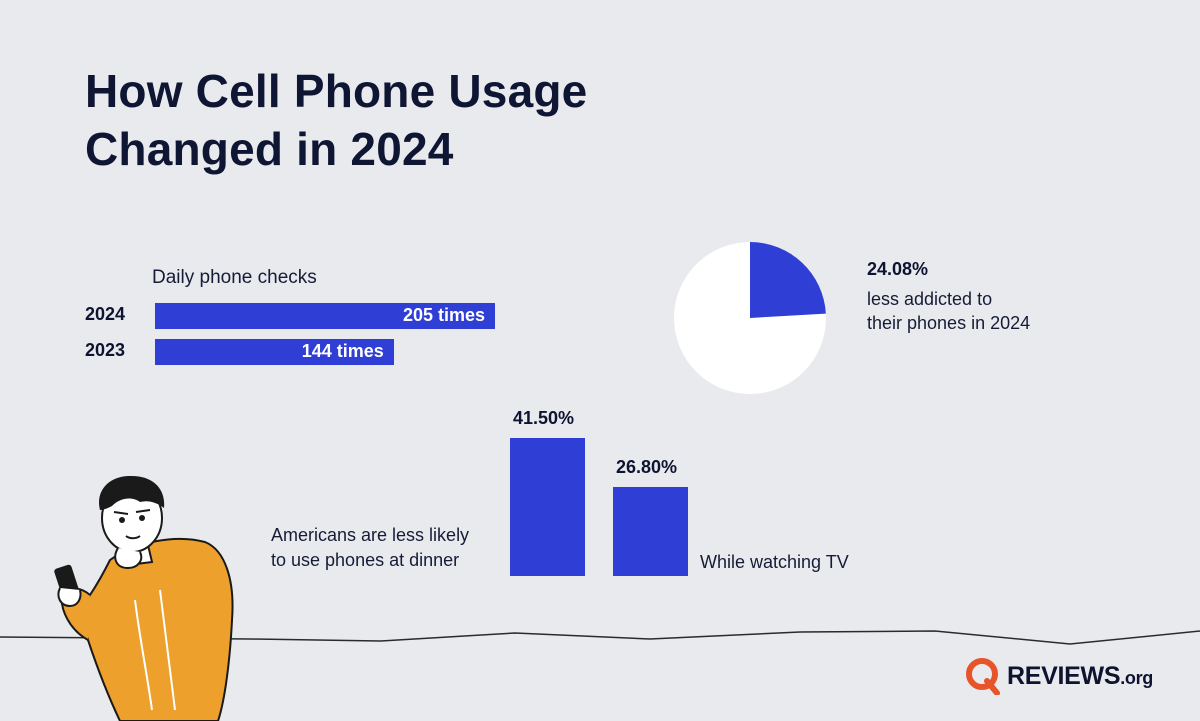  Describe the element at coordinates (647, 466) in the screenshot. I see `vbar-value-tv: 26.80%` at that location.